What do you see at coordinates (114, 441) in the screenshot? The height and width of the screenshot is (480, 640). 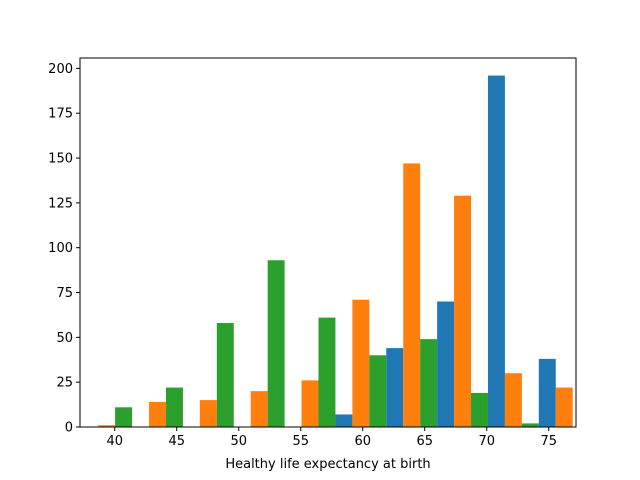 I see `x-tick-label: 40` at bounding box center [114, 441].